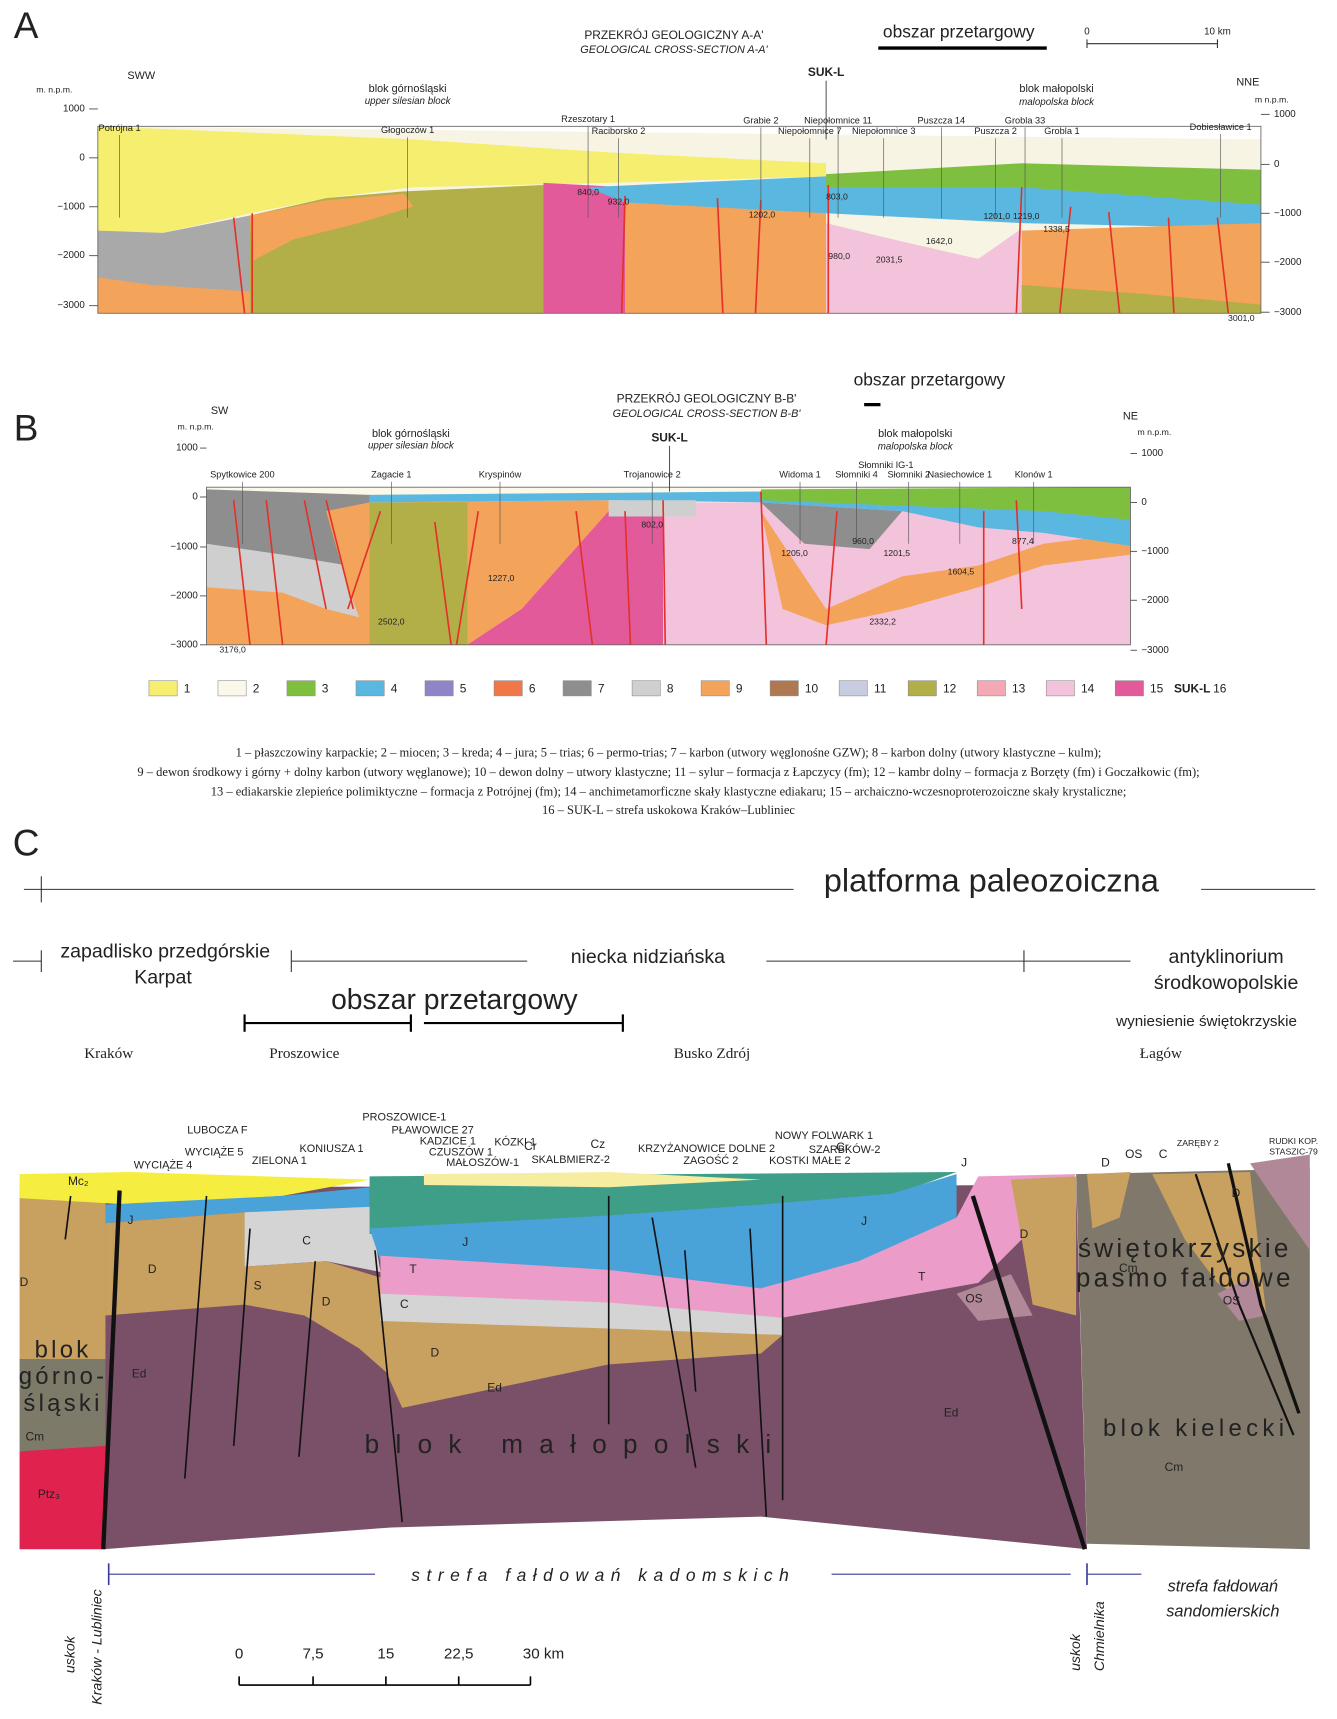 The height and width of the screenshot is (1719, 1337). I want to click on well-name: Widoma 1, so click(800, 475).